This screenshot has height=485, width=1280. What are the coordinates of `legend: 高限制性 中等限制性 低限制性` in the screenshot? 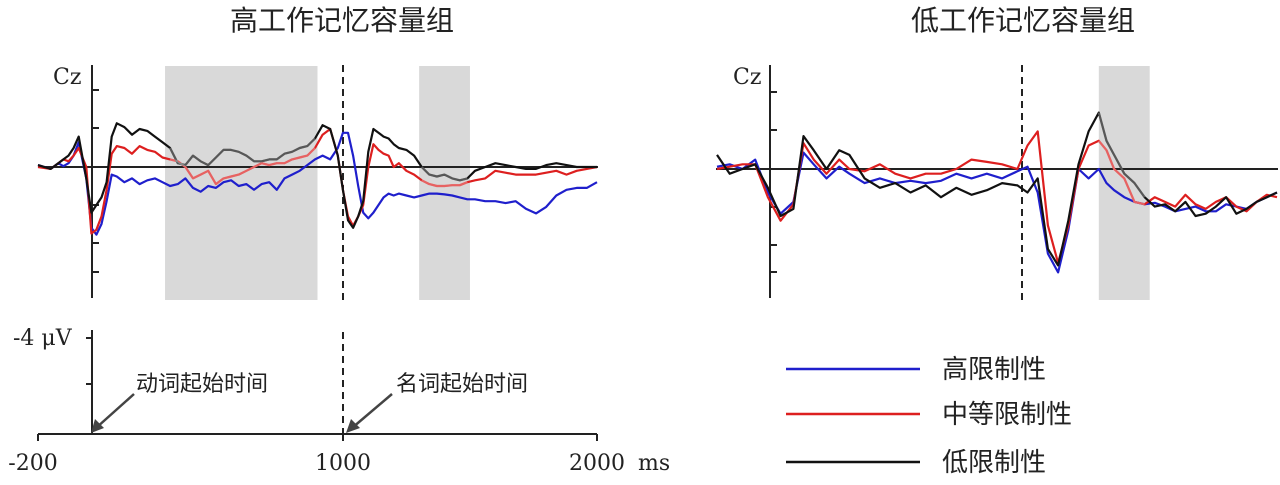 It's located at (929, 416).